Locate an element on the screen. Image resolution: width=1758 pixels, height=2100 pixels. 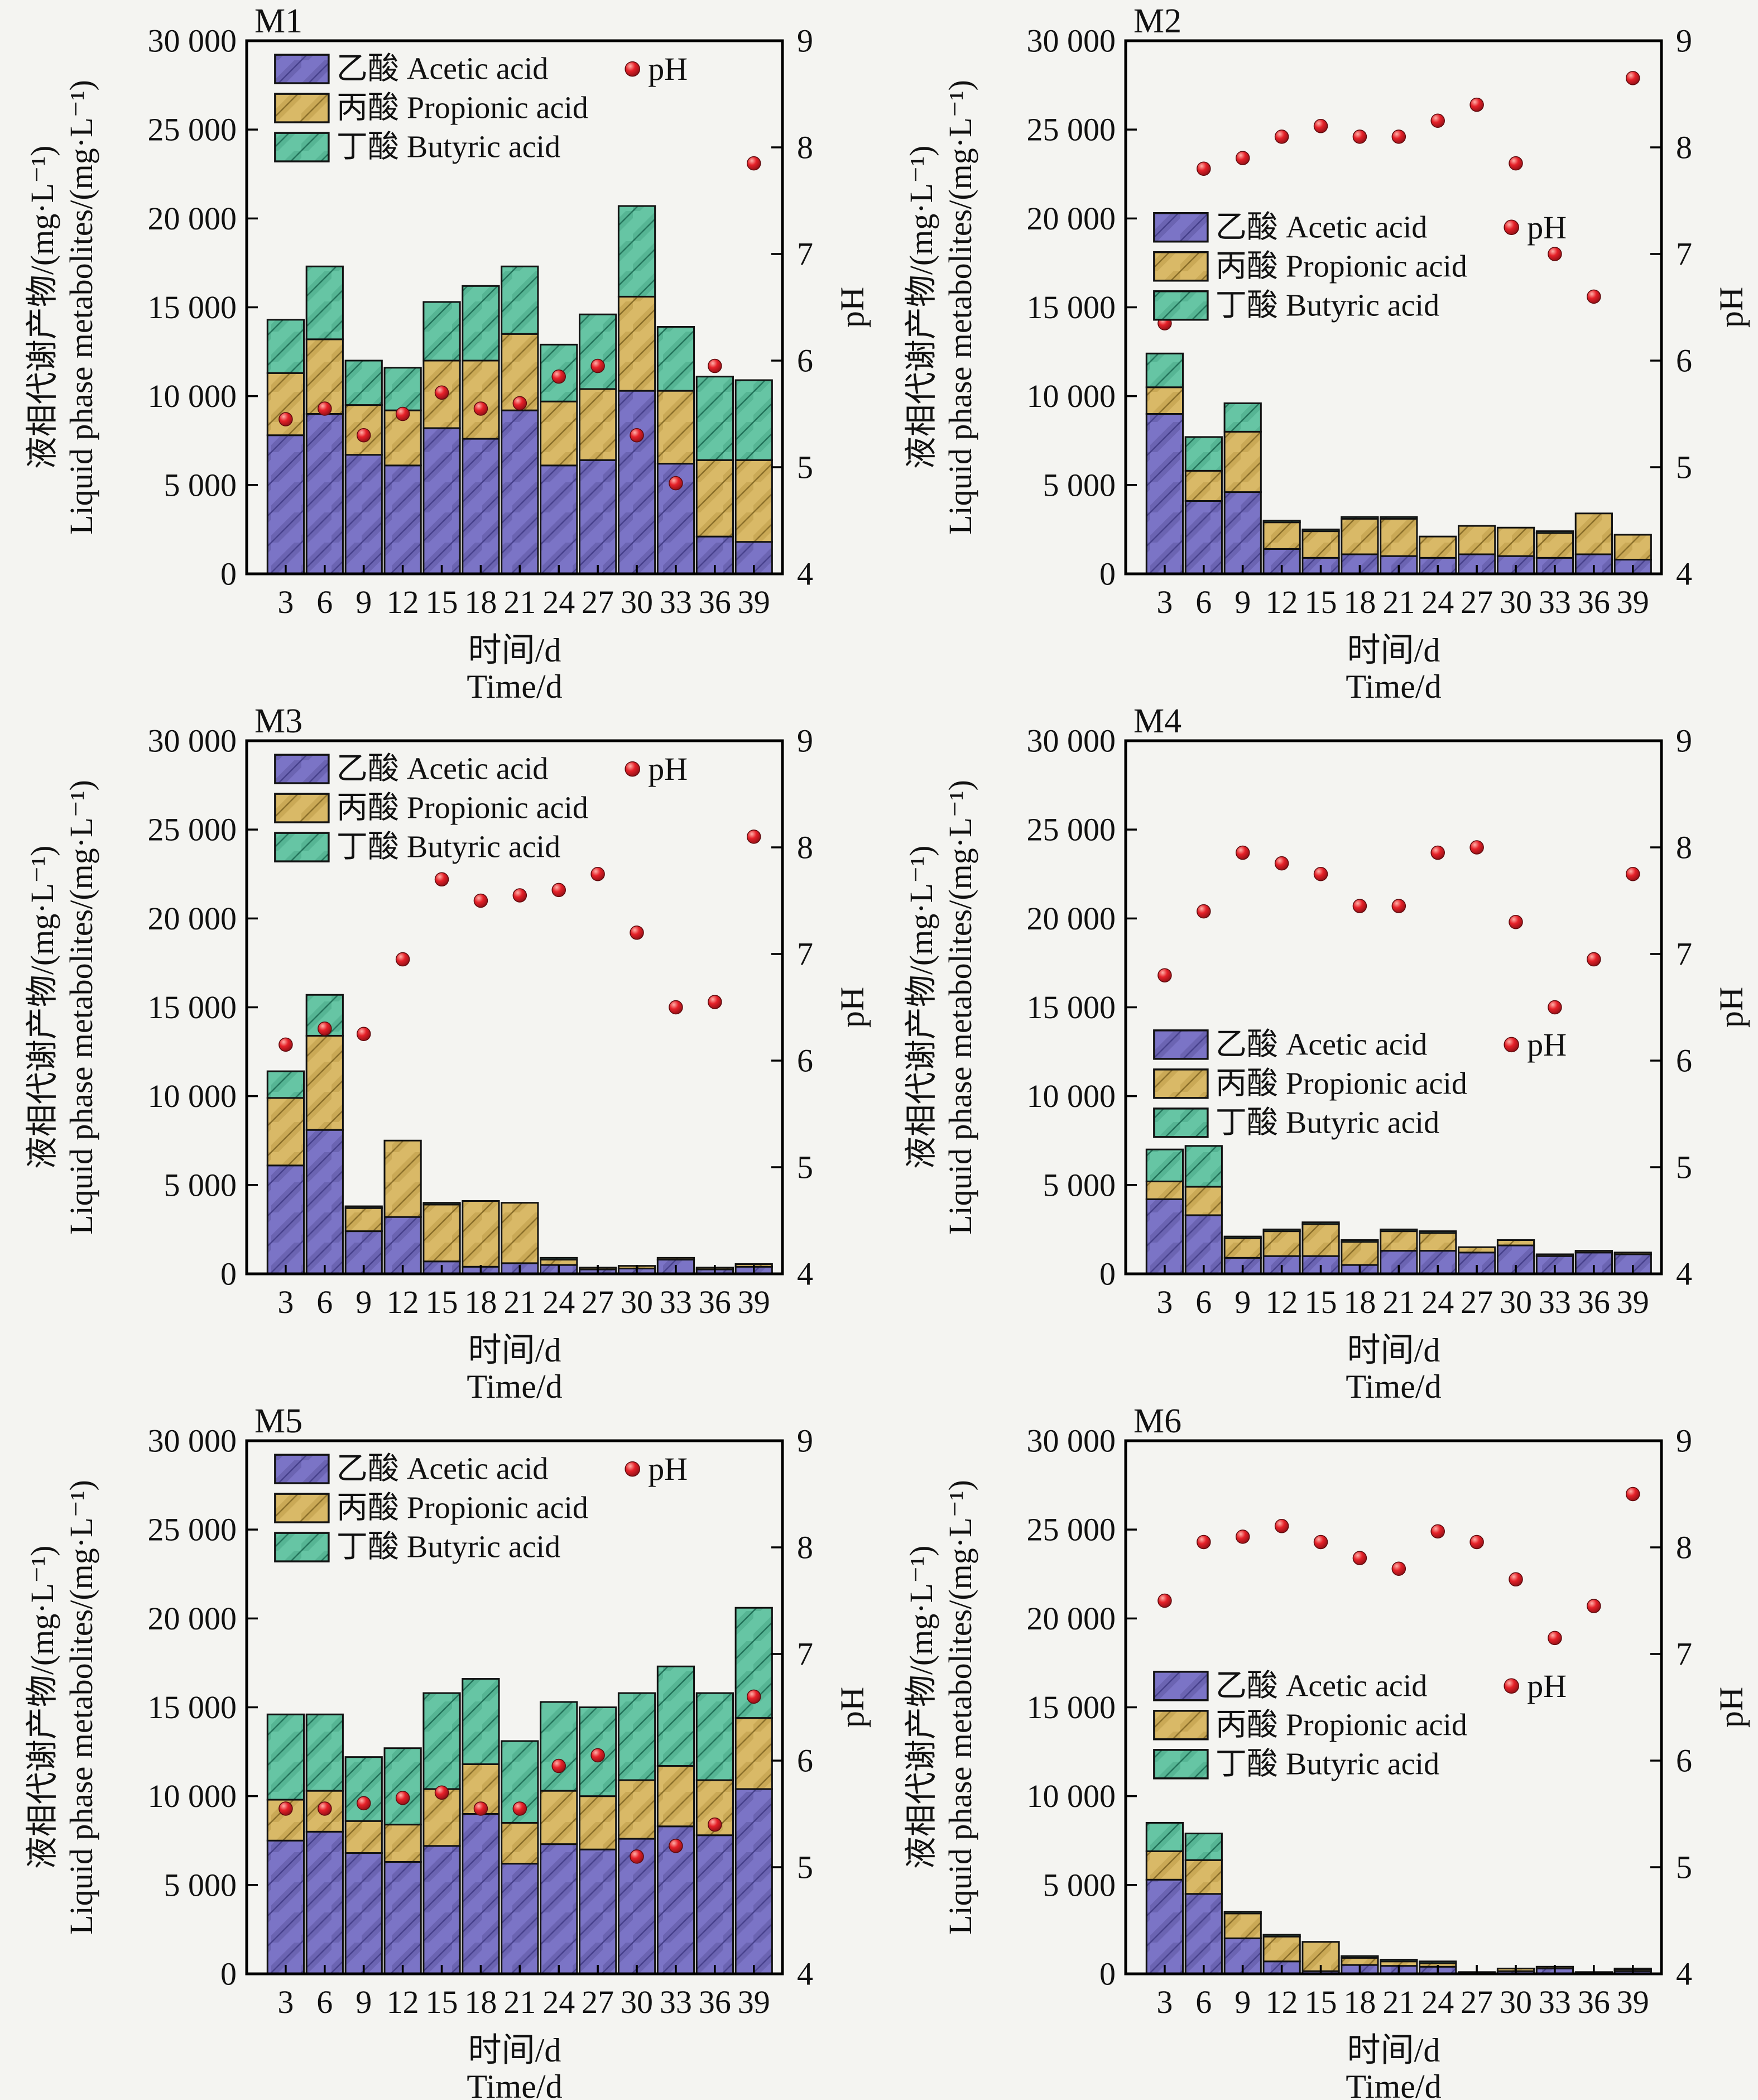
x-tick-label: 30 is located at coordinates (637, 602).